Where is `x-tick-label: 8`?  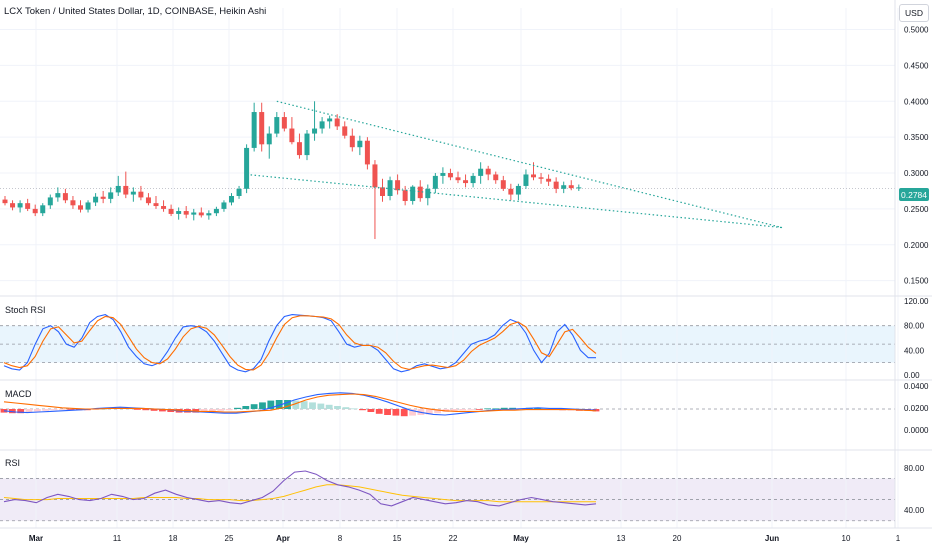
x-tick-label: 8 is located at coordinates (340, 538).